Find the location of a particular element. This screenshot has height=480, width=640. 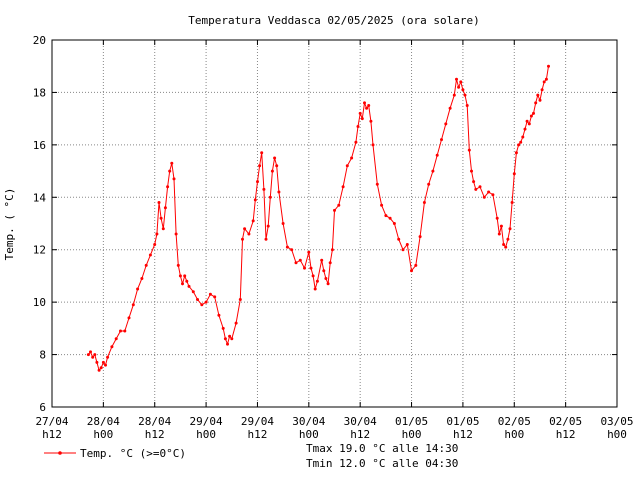

legend: Temp. °C (>=0°C) is located at coordinates (115, 453).